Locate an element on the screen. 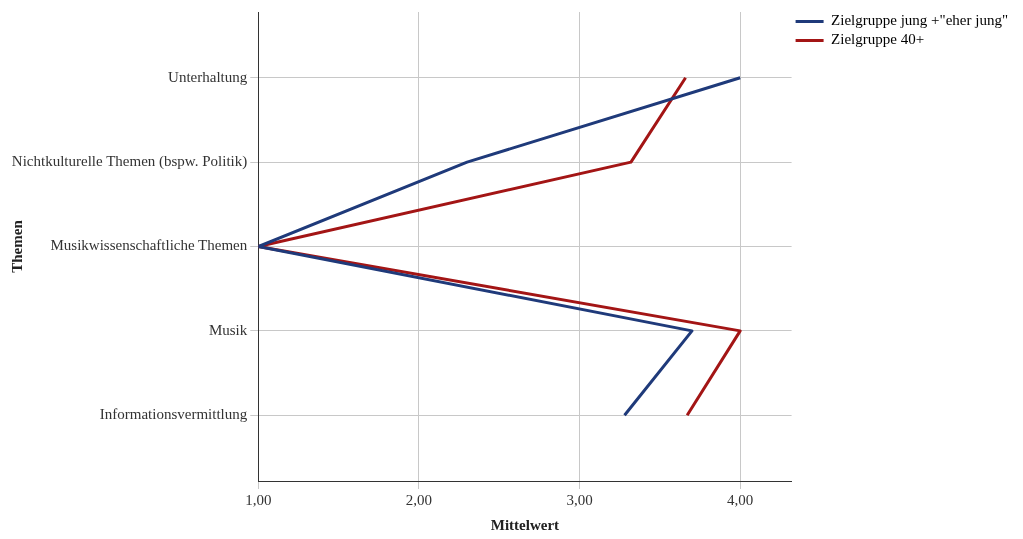 The image size is (1023, 539). legend-label: Zielgruppe jung +"eher jung" is located at coordinates (920, 20).